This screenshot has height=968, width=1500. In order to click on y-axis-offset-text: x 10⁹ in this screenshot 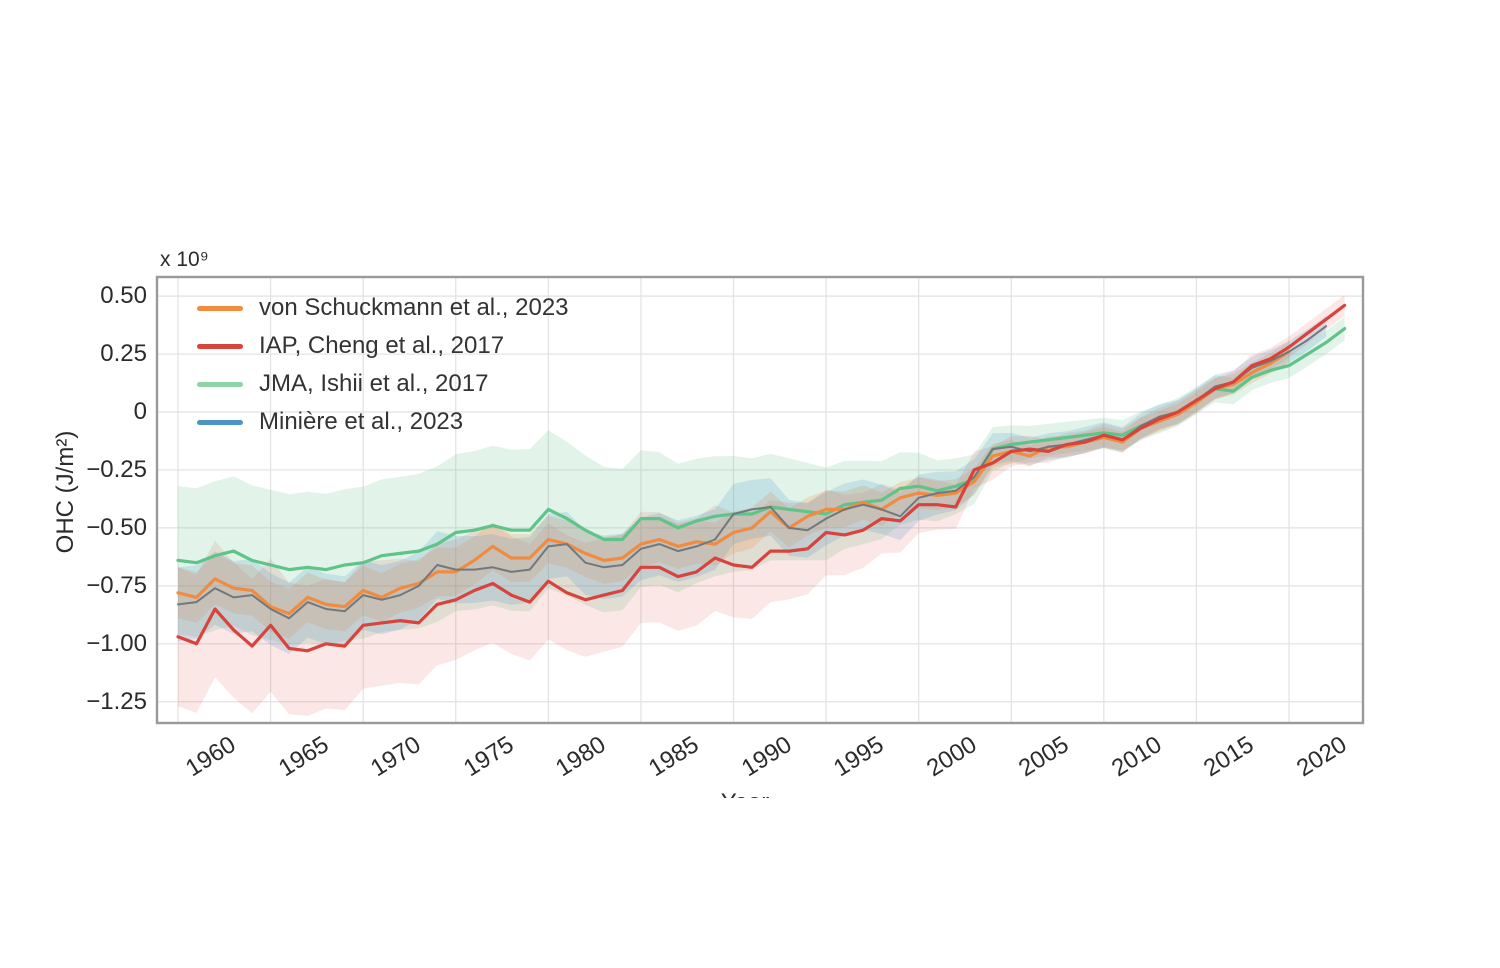, I will do `click(184, 259)`.